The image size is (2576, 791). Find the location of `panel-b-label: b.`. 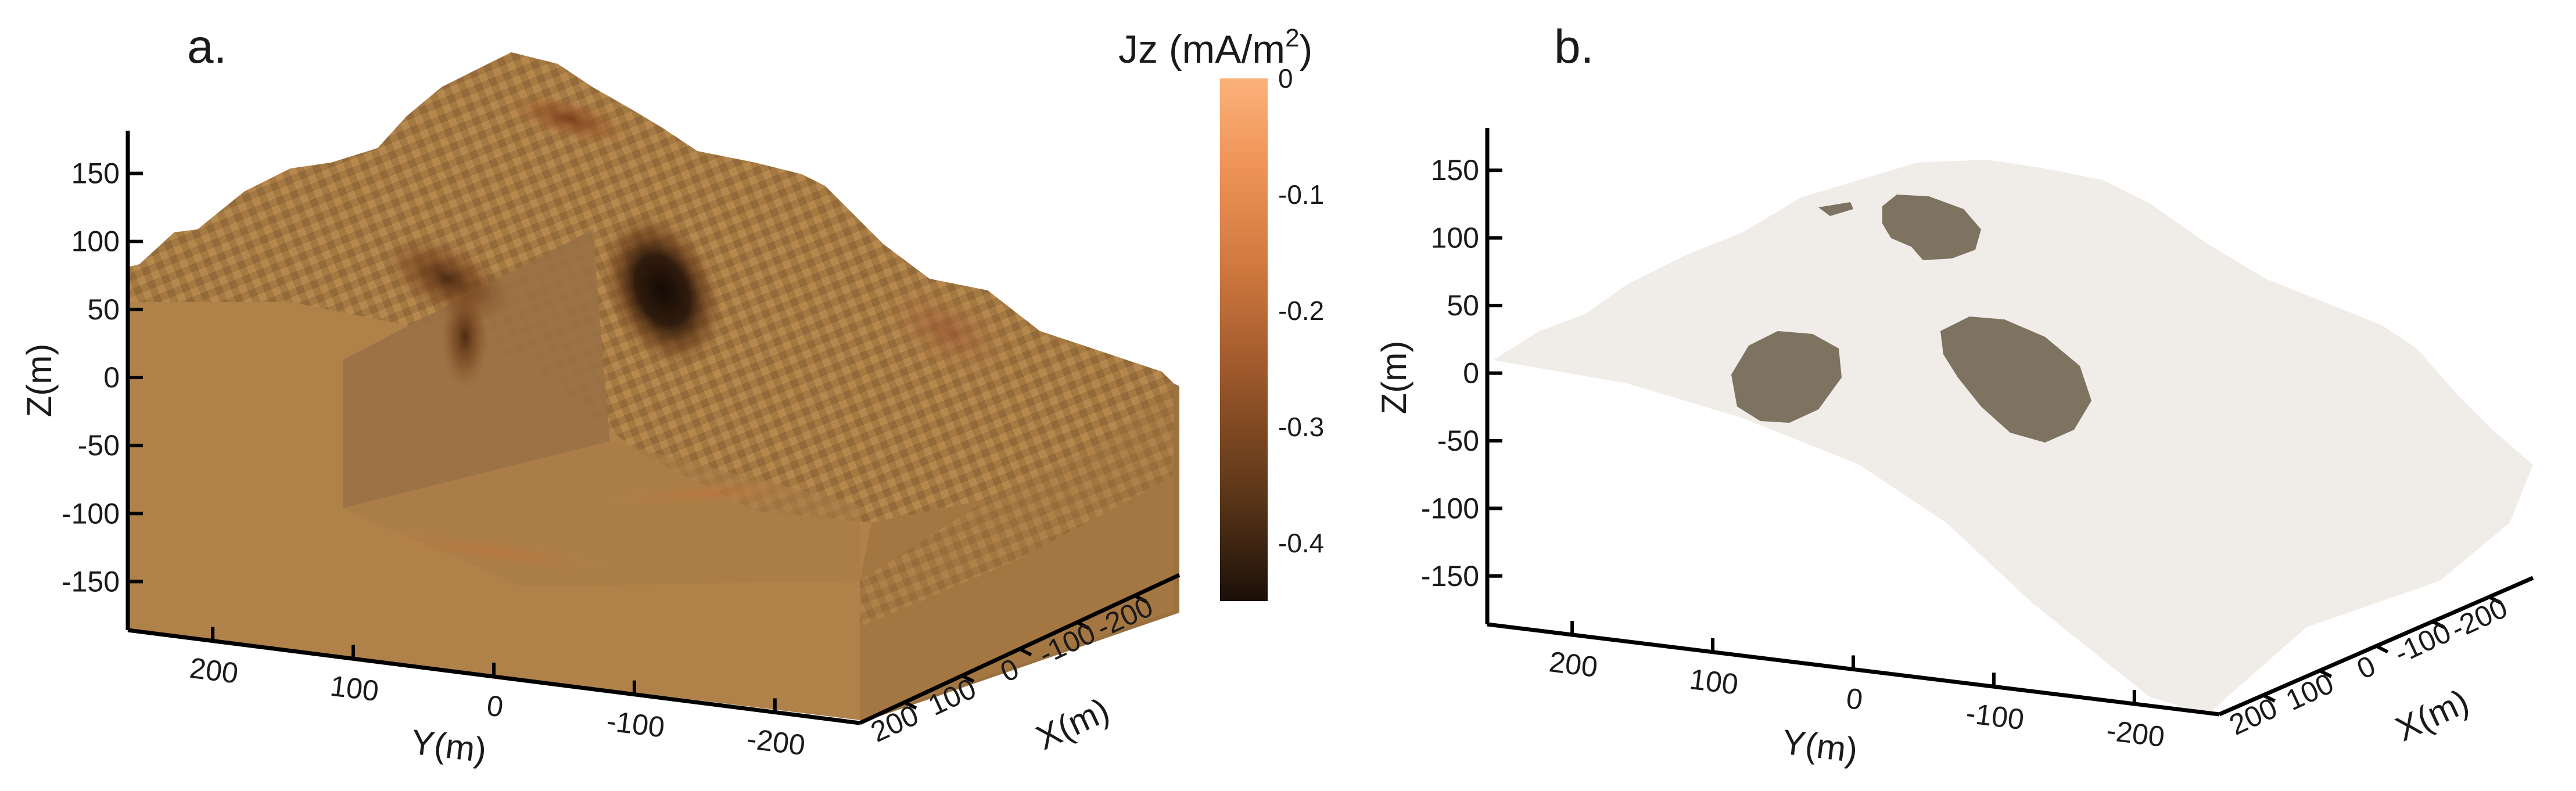

panel-b-label: b. is located at coordinates (1574, 46).